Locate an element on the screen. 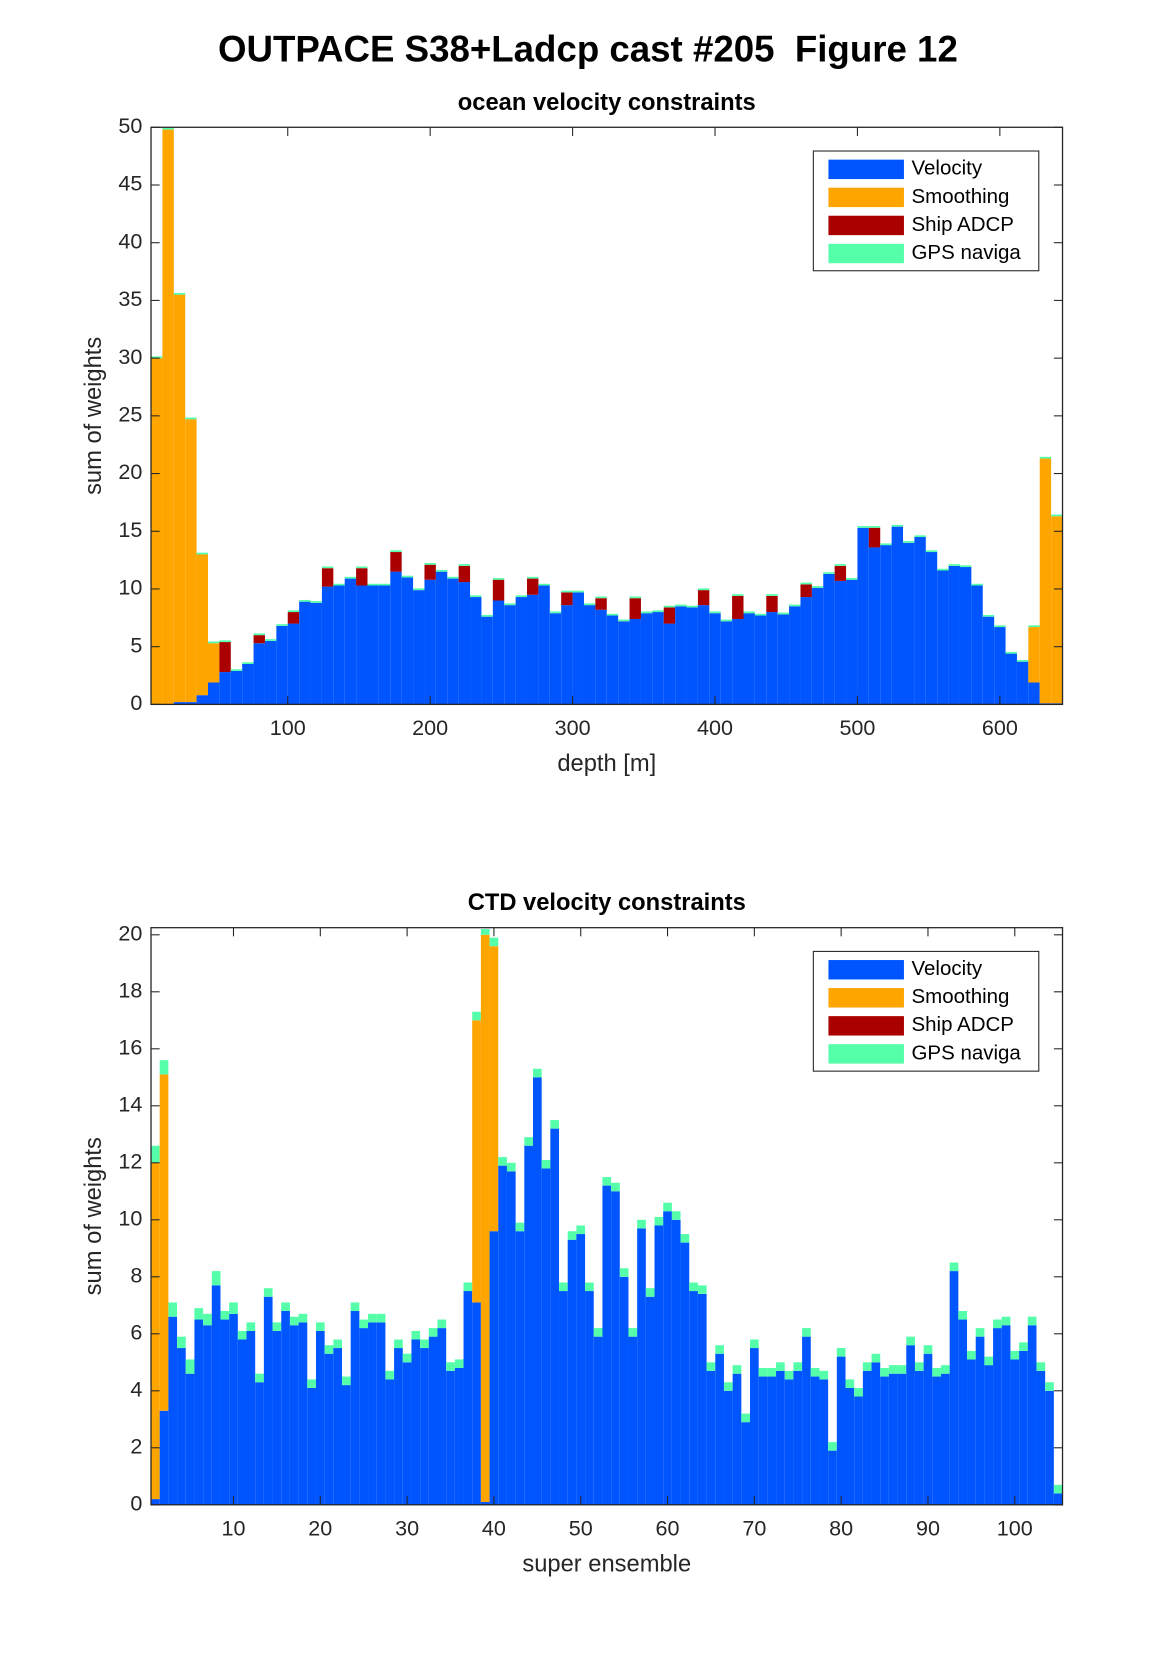 The width and height of the screenshot is (1165, 1679). x-tick-label: 10 is located at coordinates (233, 1527).